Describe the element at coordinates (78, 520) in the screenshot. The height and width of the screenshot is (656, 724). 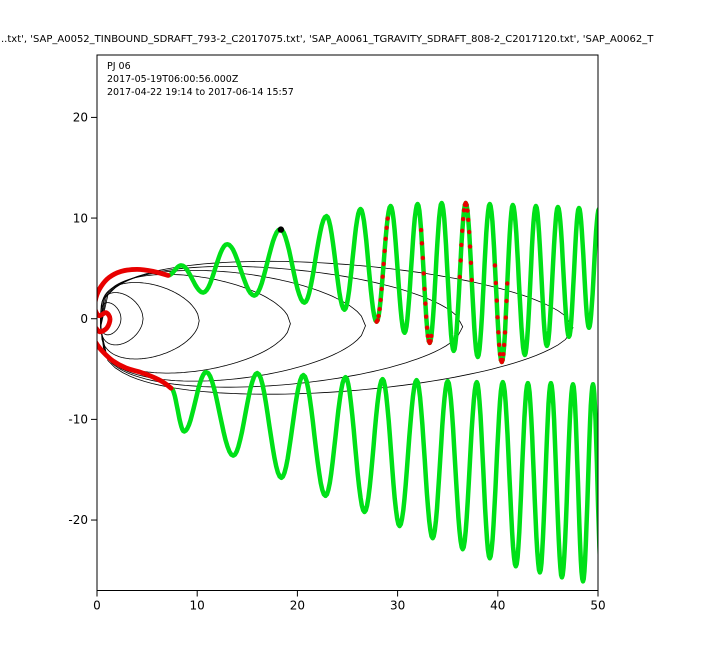
I see `y-axis-tick-label: -20` at that location.